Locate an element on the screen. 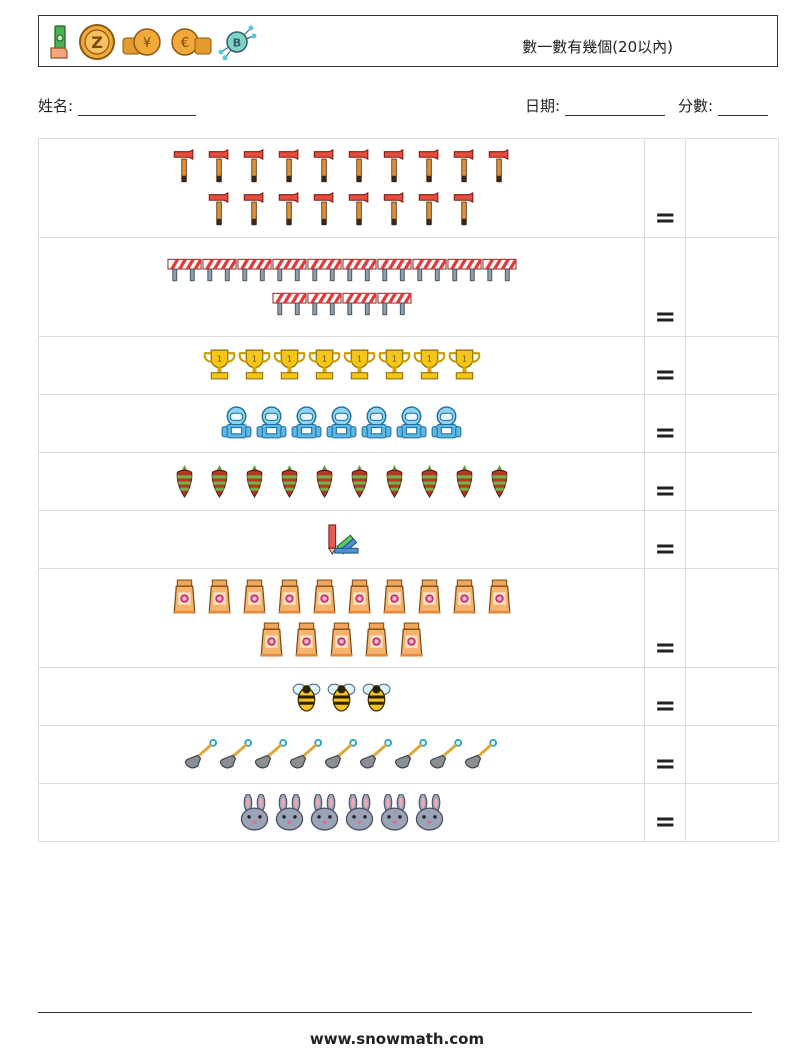 Image resolution: width=794 pixels, height=1053 pixels. svg-text: Z is located at coordinates (97, 42).